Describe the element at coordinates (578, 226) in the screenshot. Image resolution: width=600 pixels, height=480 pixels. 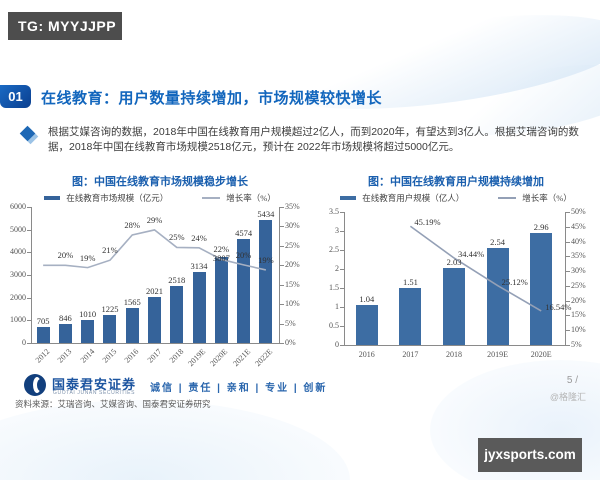
I see `secondary-y-axis-tick-label: 45%` at that location.